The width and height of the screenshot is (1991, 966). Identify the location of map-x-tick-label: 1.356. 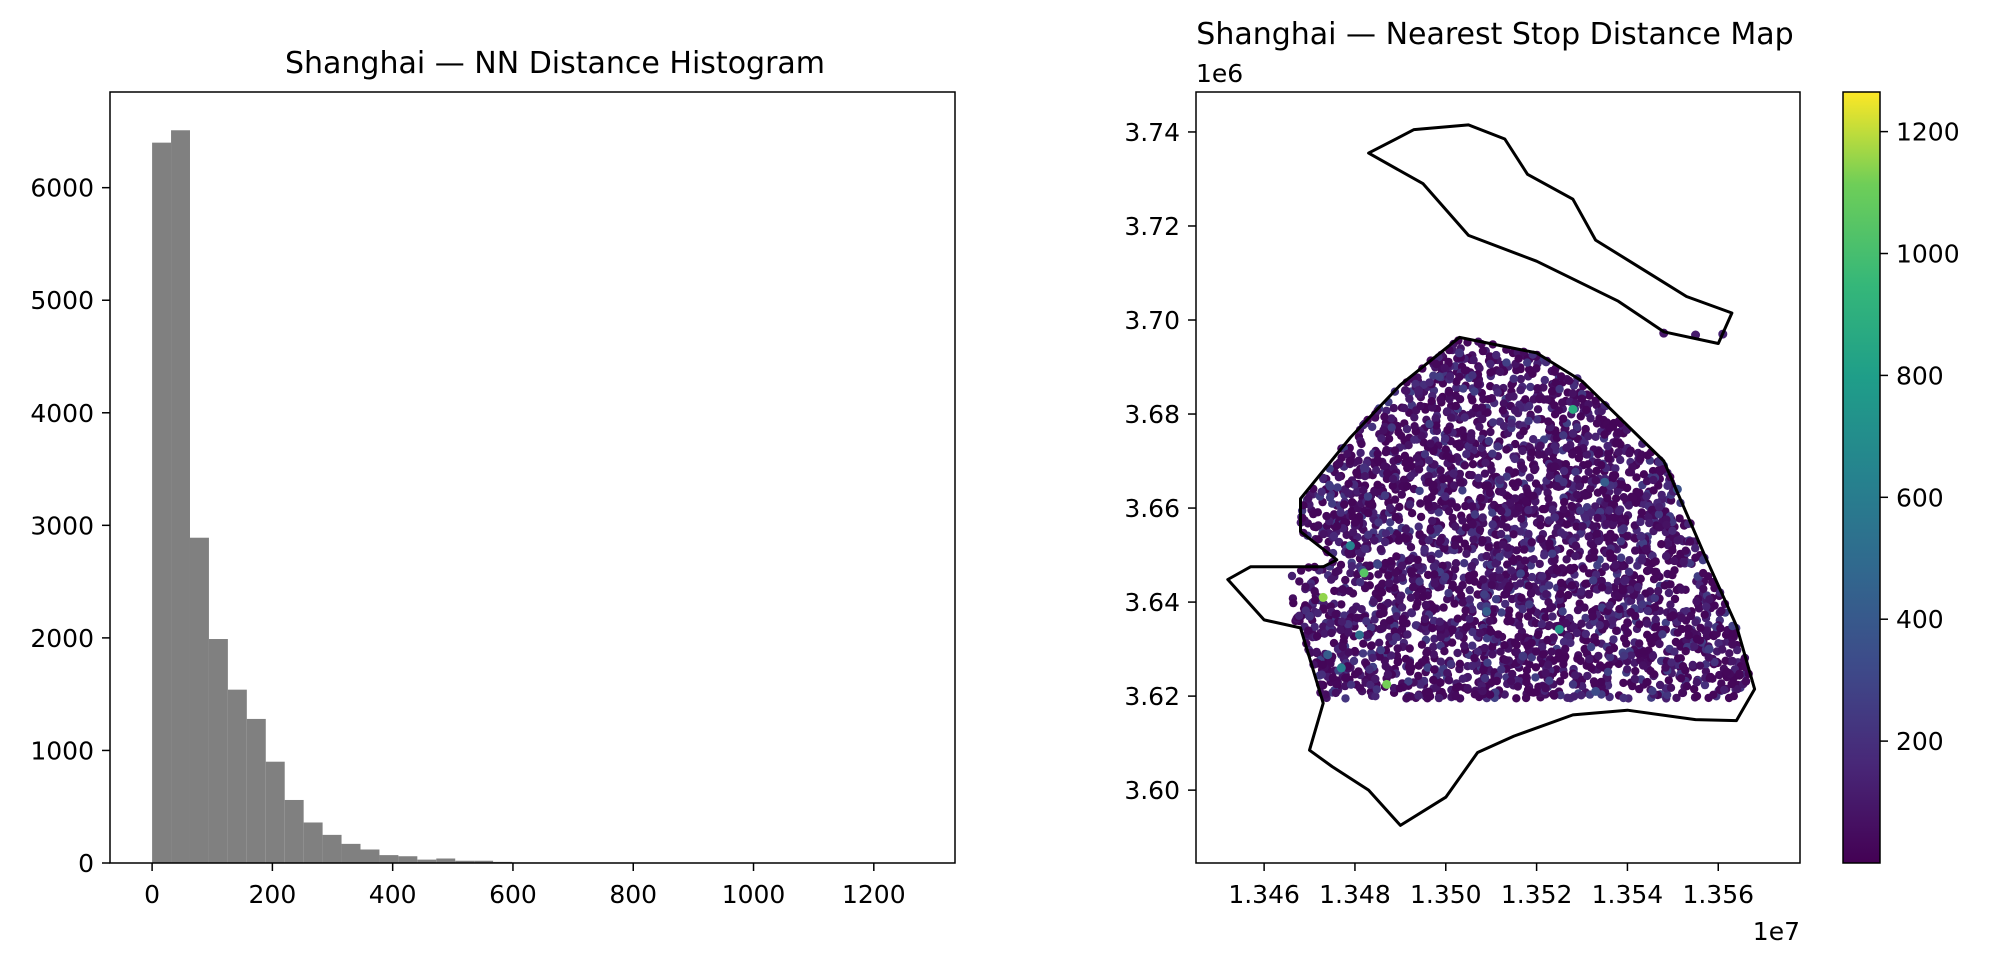
(1718, 894).